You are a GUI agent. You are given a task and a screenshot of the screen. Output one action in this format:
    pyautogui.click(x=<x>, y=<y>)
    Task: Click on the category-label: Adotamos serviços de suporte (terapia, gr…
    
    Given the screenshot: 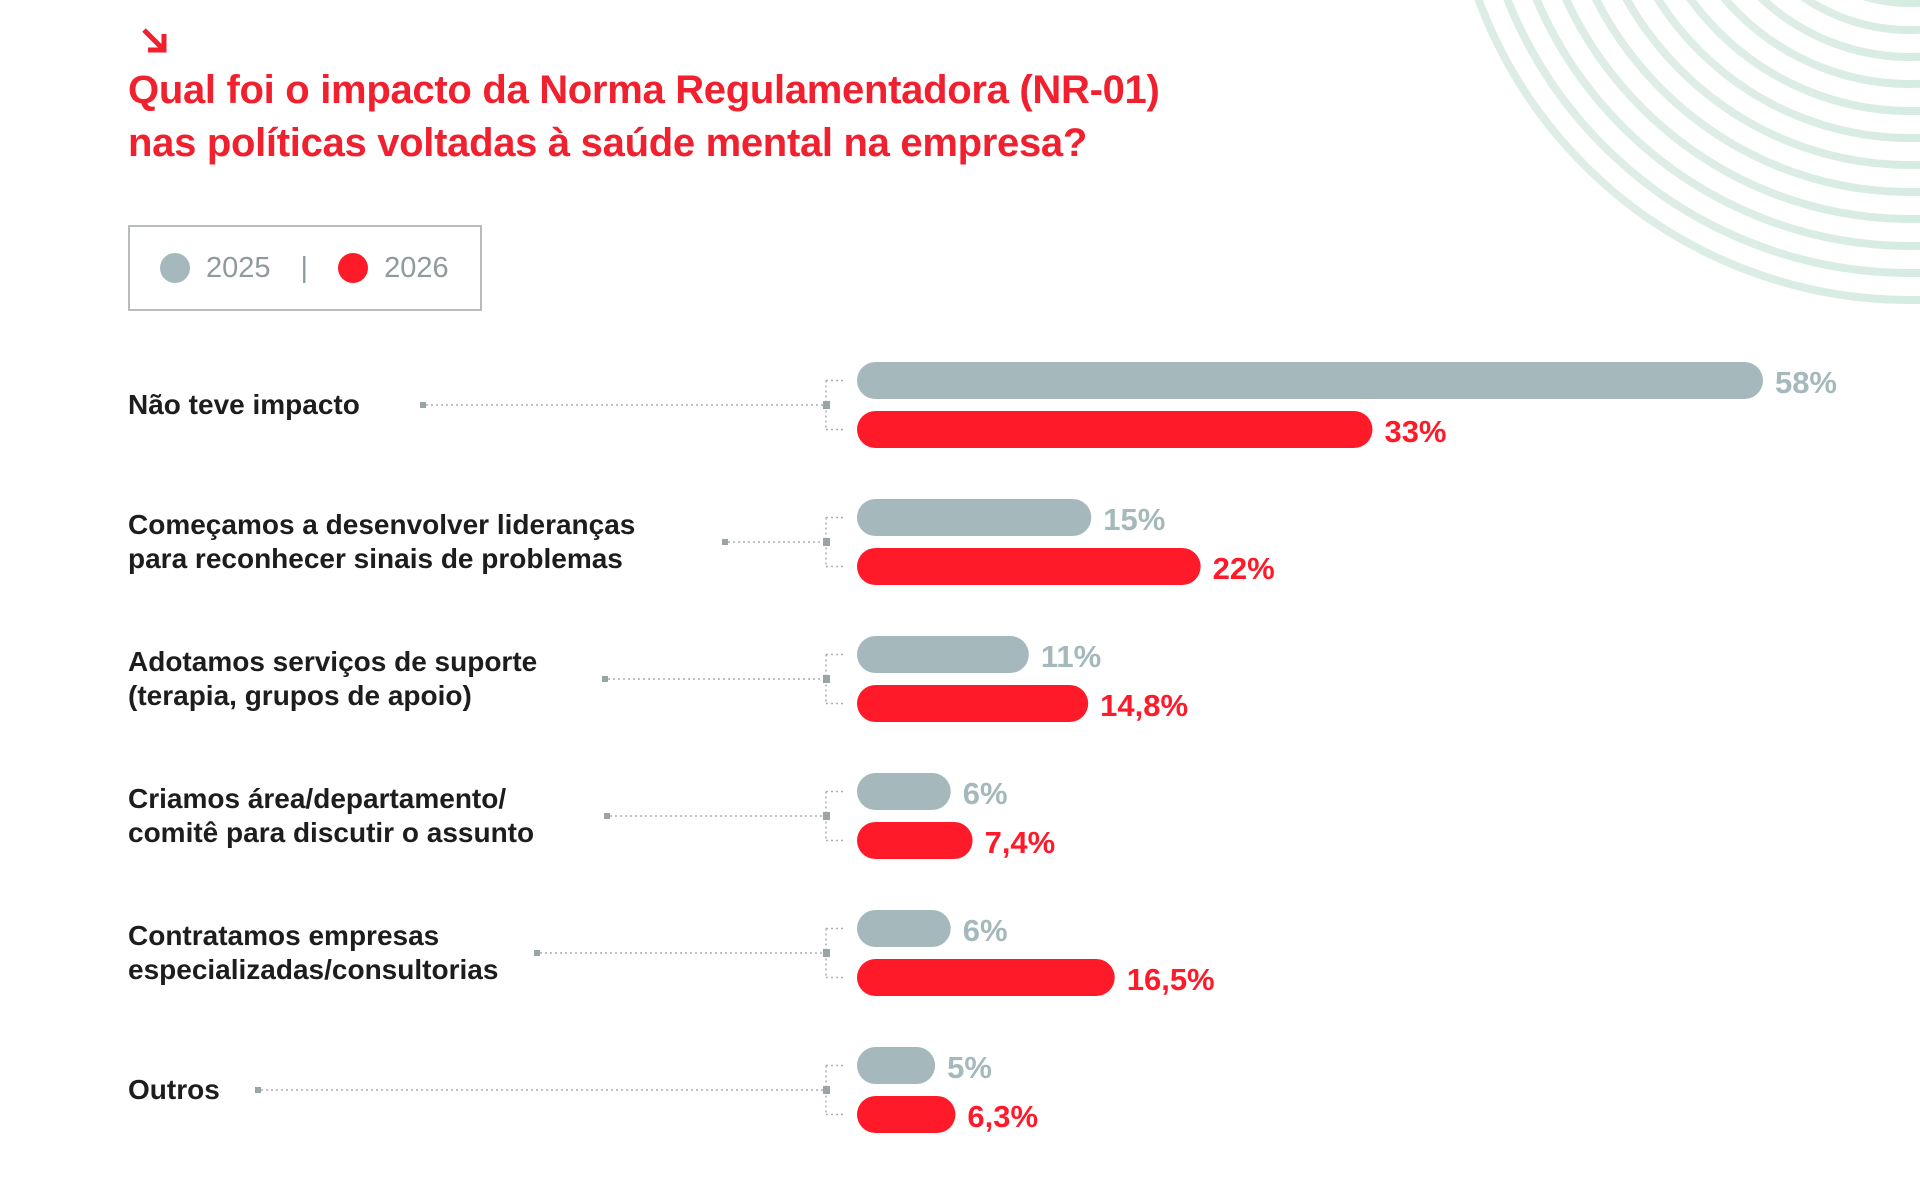 What is the action you would take?
    pyautogui.click(x=332, y=679)
    